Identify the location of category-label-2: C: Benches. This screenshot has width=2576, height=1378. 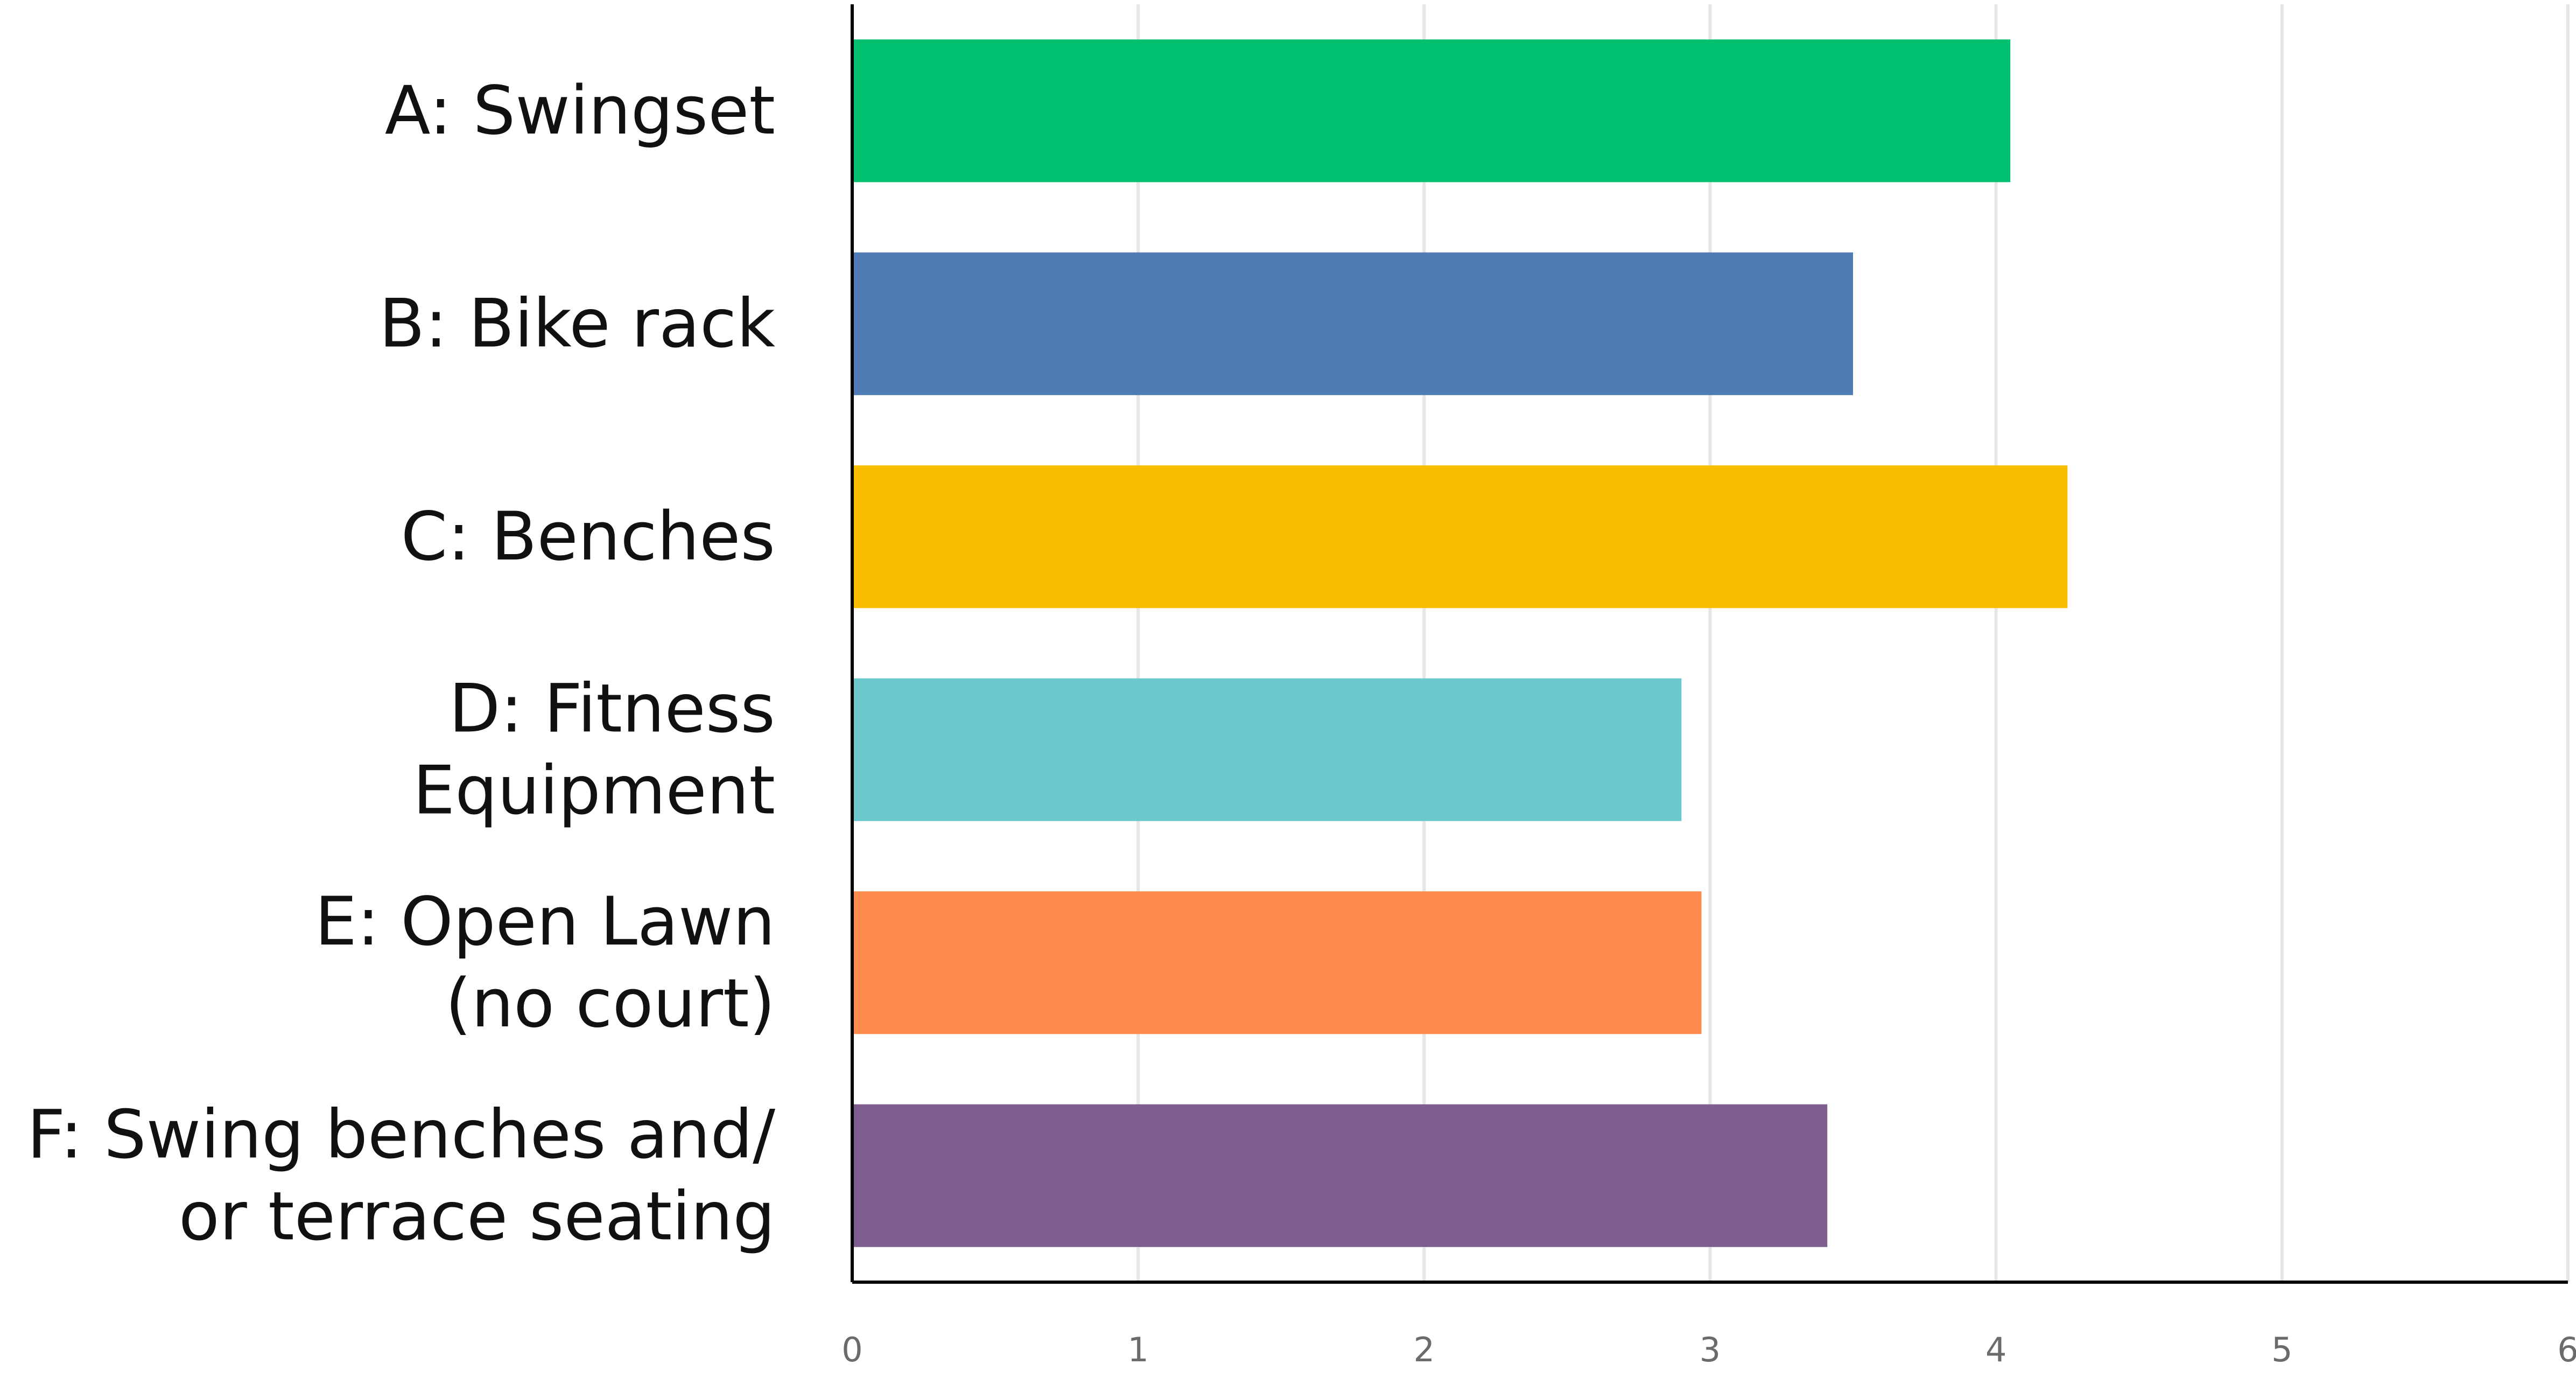
(588, 537).